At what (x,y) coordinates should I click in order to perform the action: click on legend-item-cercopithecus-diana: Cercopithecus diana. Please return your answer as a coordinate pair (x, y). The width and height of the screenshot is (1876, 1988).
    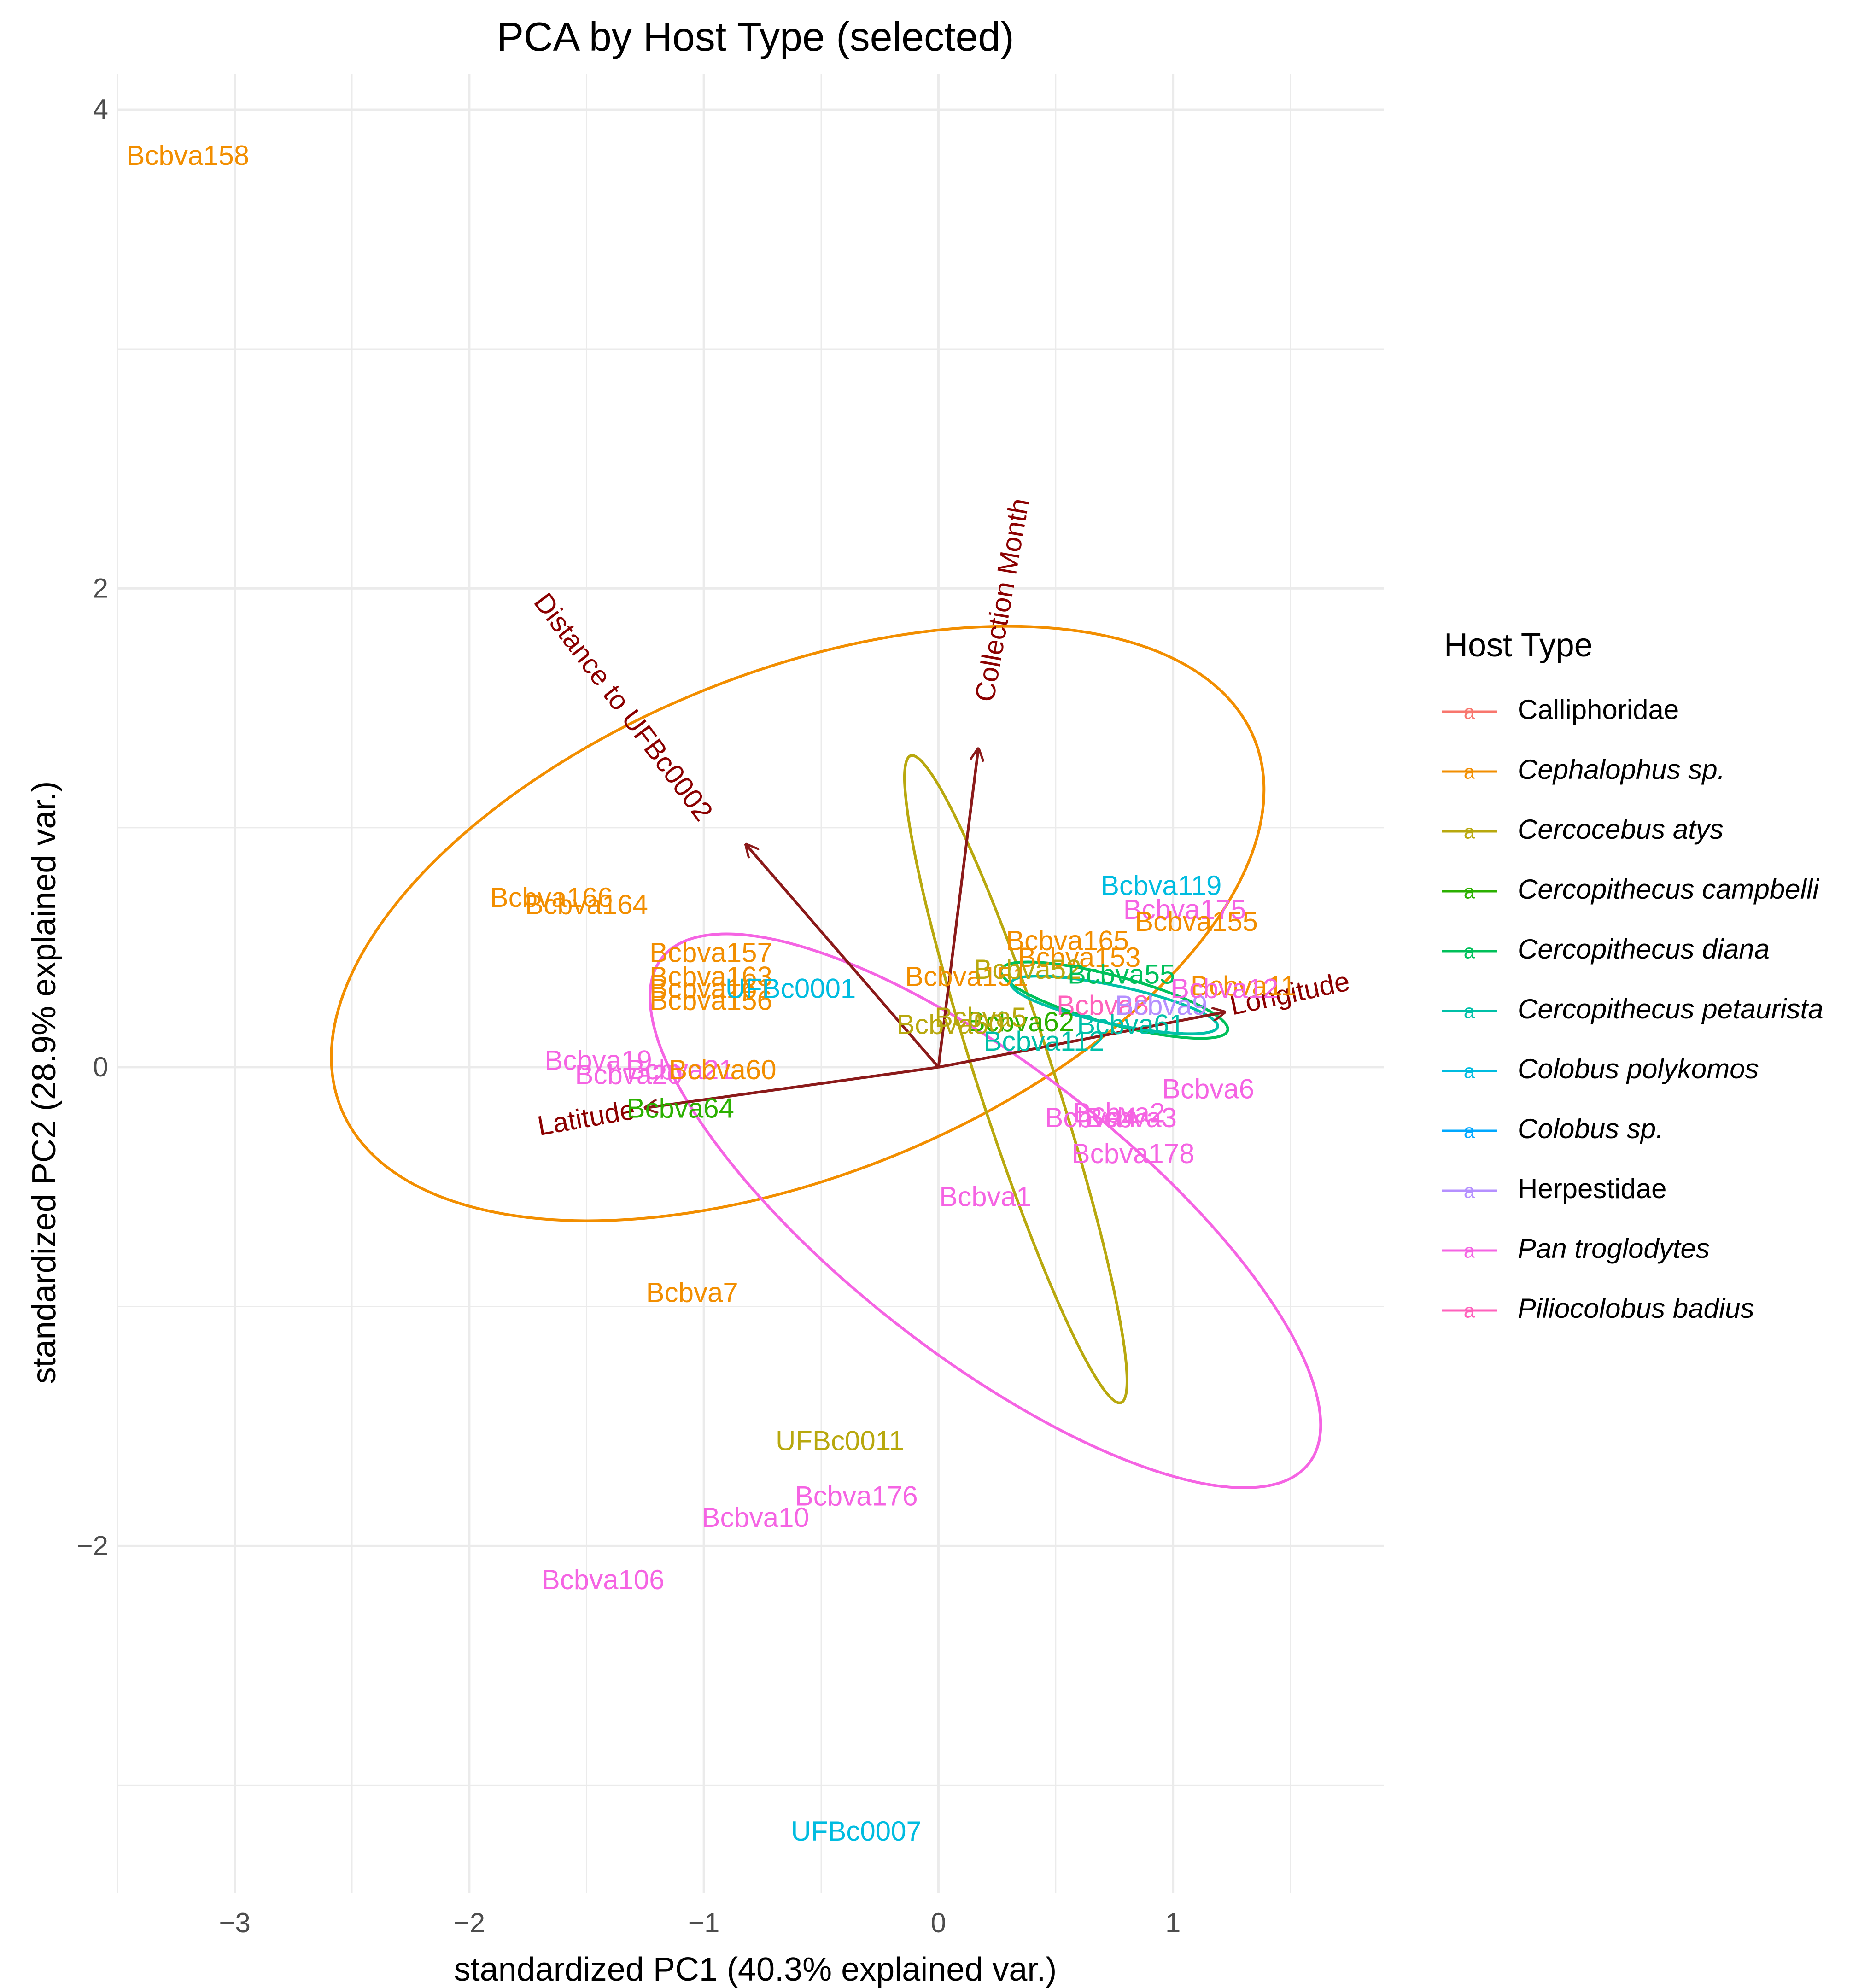
    Looking at the image, I should click on (1644, 949).